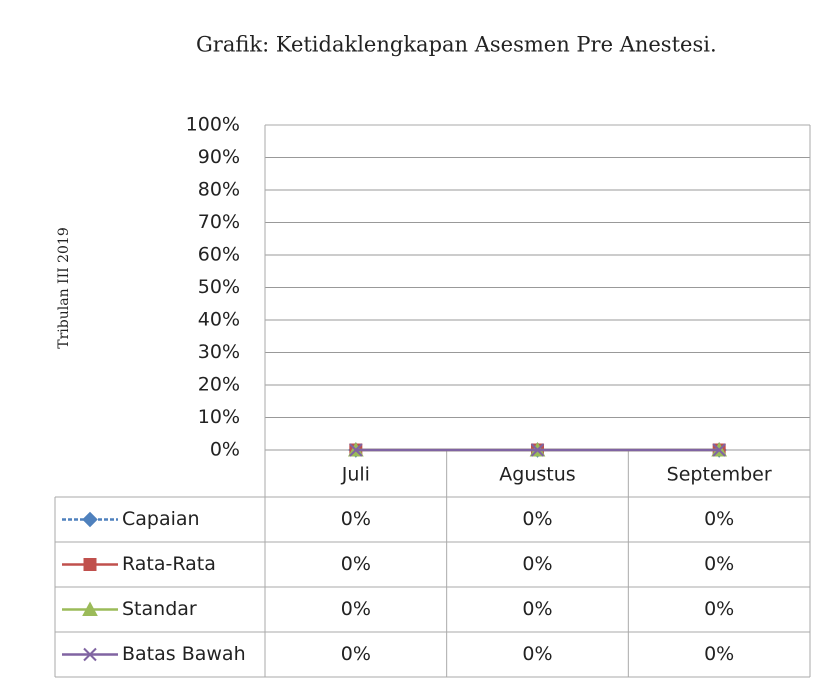 The height and width of the screenshot is (687, 834). I want to click on y-axis-label: Tribulan III 2019, so click(64, 287).